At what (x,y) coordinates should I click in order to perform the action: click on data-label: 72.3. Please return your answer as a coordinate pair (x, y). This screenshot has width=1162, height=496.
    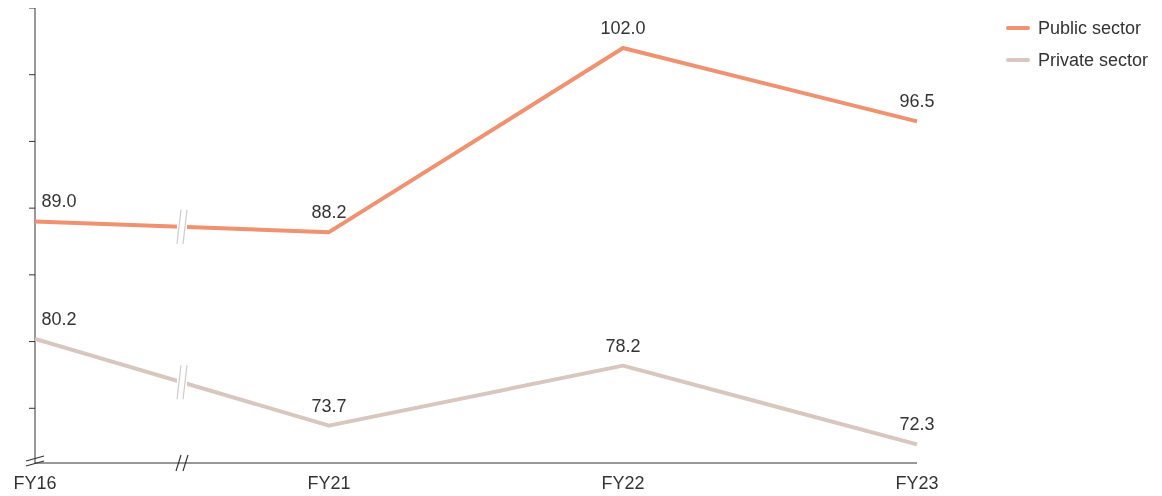
    Looking at the image, I should click on (917, 424).